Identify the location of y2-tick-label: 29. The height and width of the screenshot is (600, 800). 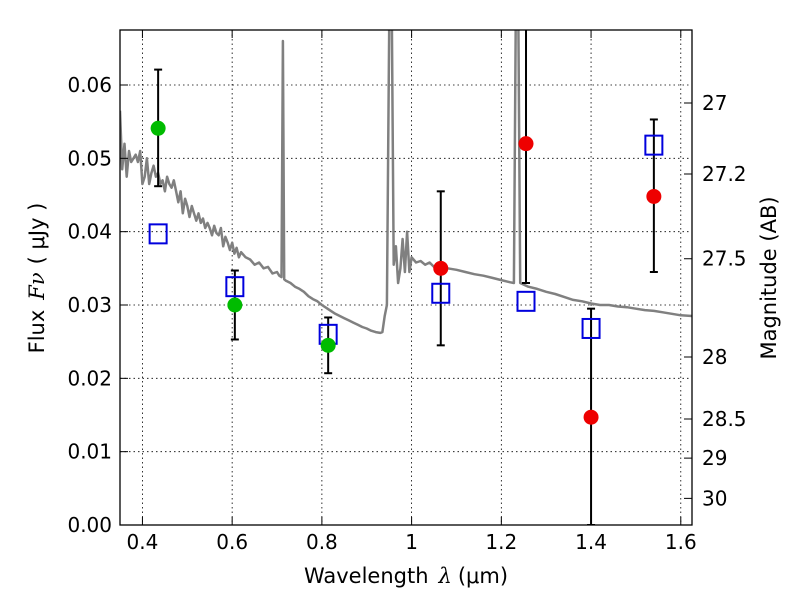
(714, 458).